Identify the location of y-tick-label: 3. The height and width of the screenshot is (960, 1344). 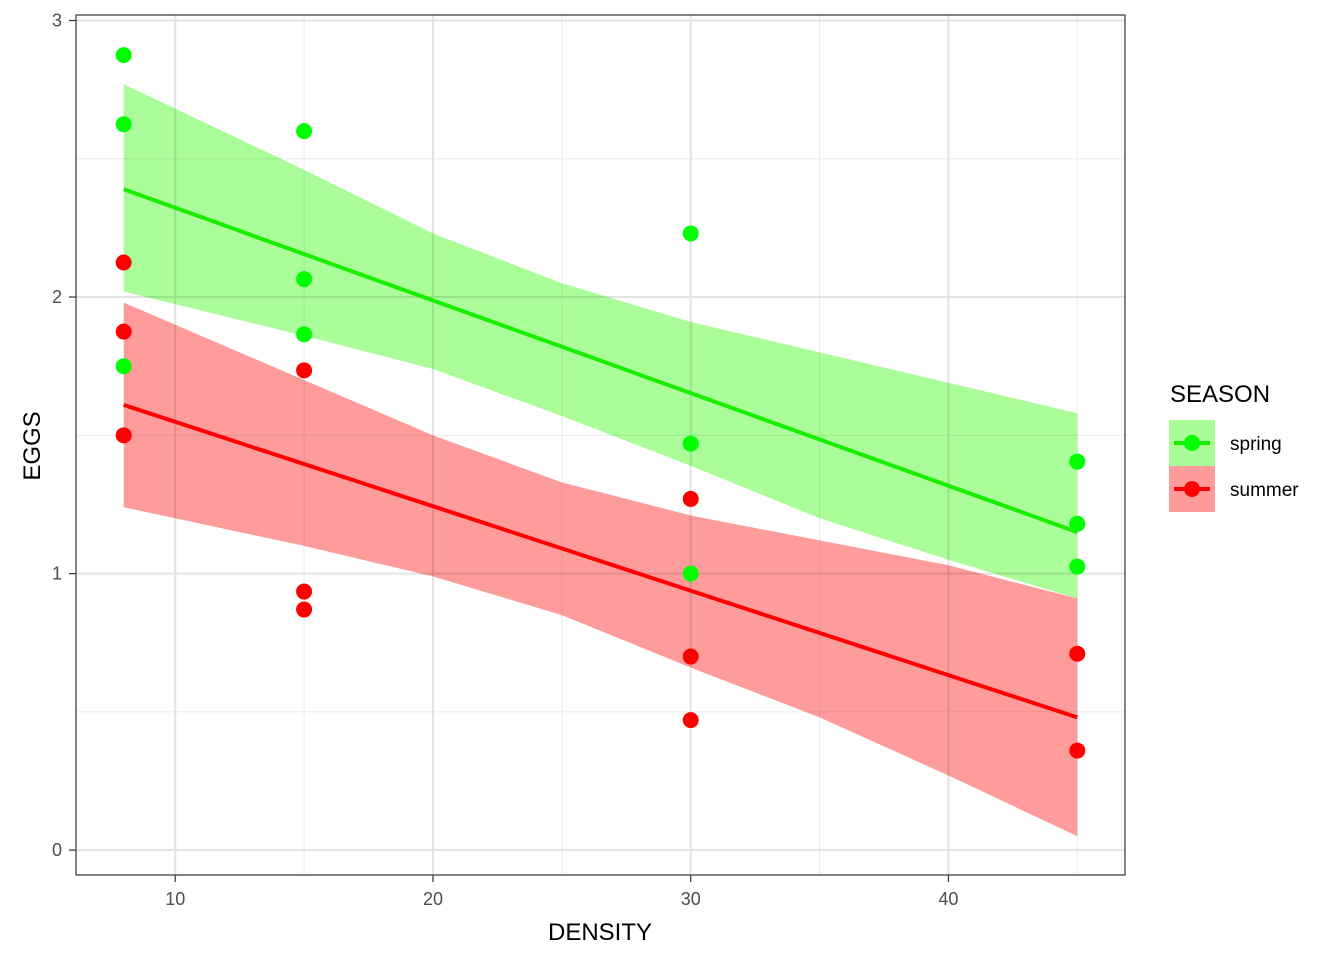
(57, 21).